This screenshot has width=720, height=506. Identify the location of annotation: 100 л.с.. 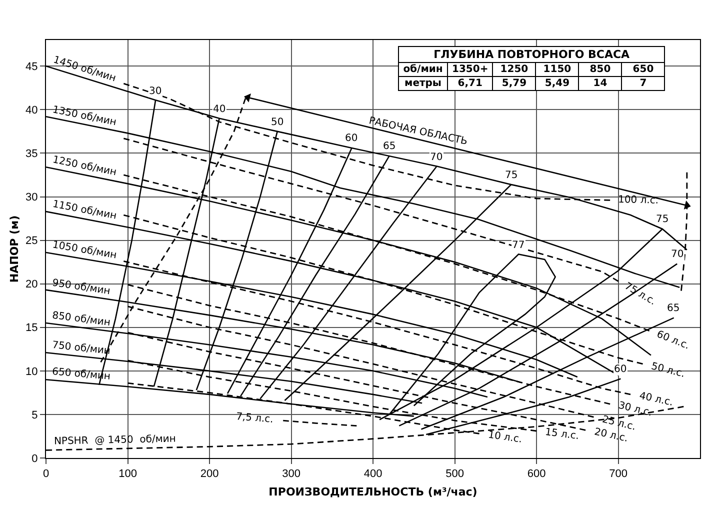
(638, 200).